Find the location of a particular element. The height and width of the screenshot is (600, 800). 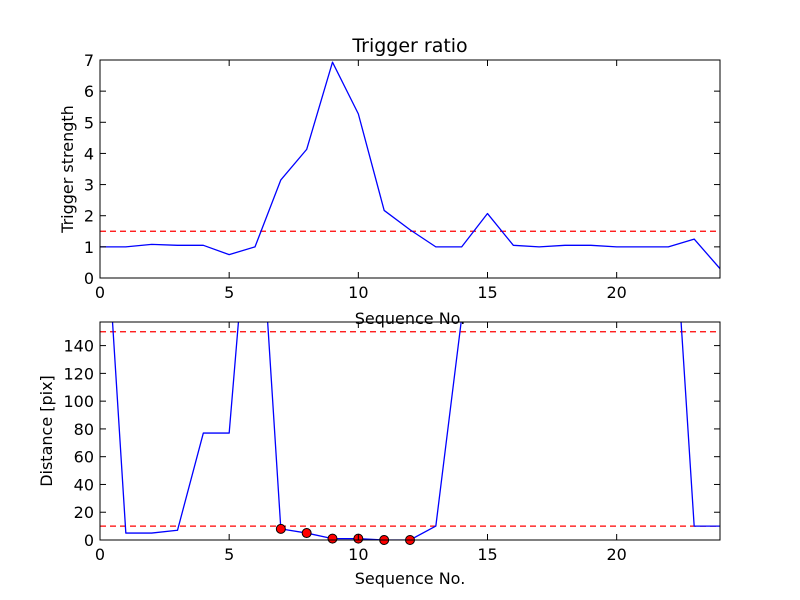

top-y-tick-label: 4 is located at coordinates (89, 153).